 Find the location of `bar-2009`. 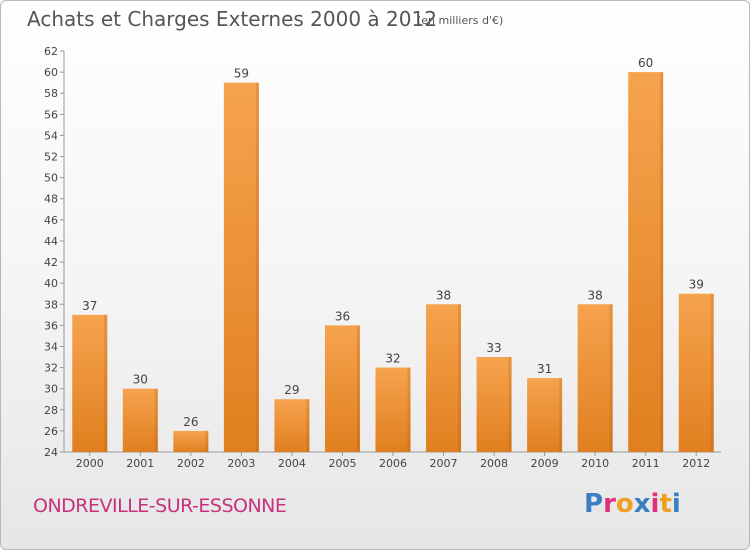

bar-2009 is located at coordinates (545, 415).